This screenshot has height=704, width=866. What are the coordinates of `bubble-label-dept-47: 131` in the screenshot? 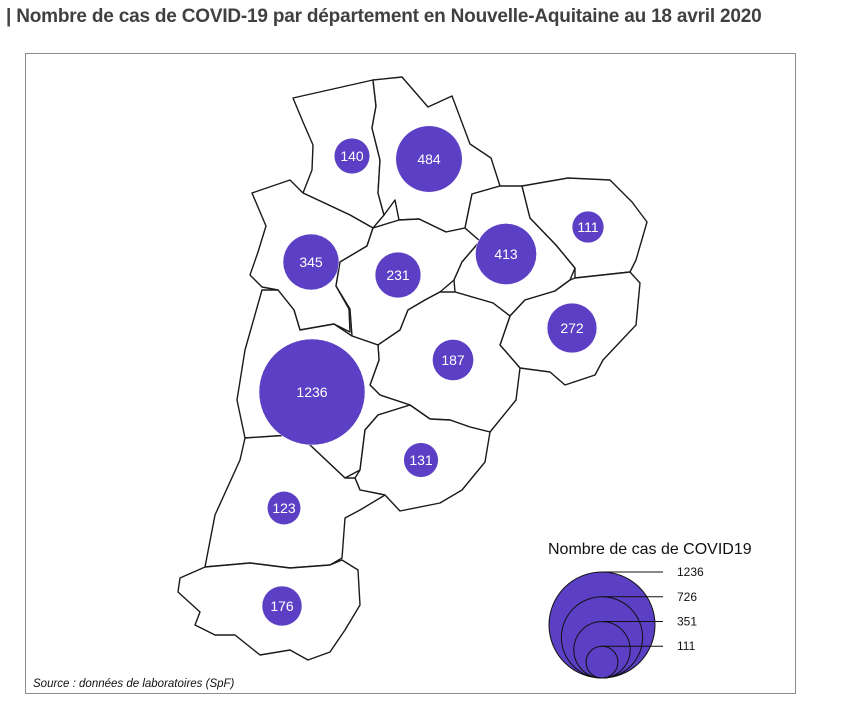 It's located at (421, 460).